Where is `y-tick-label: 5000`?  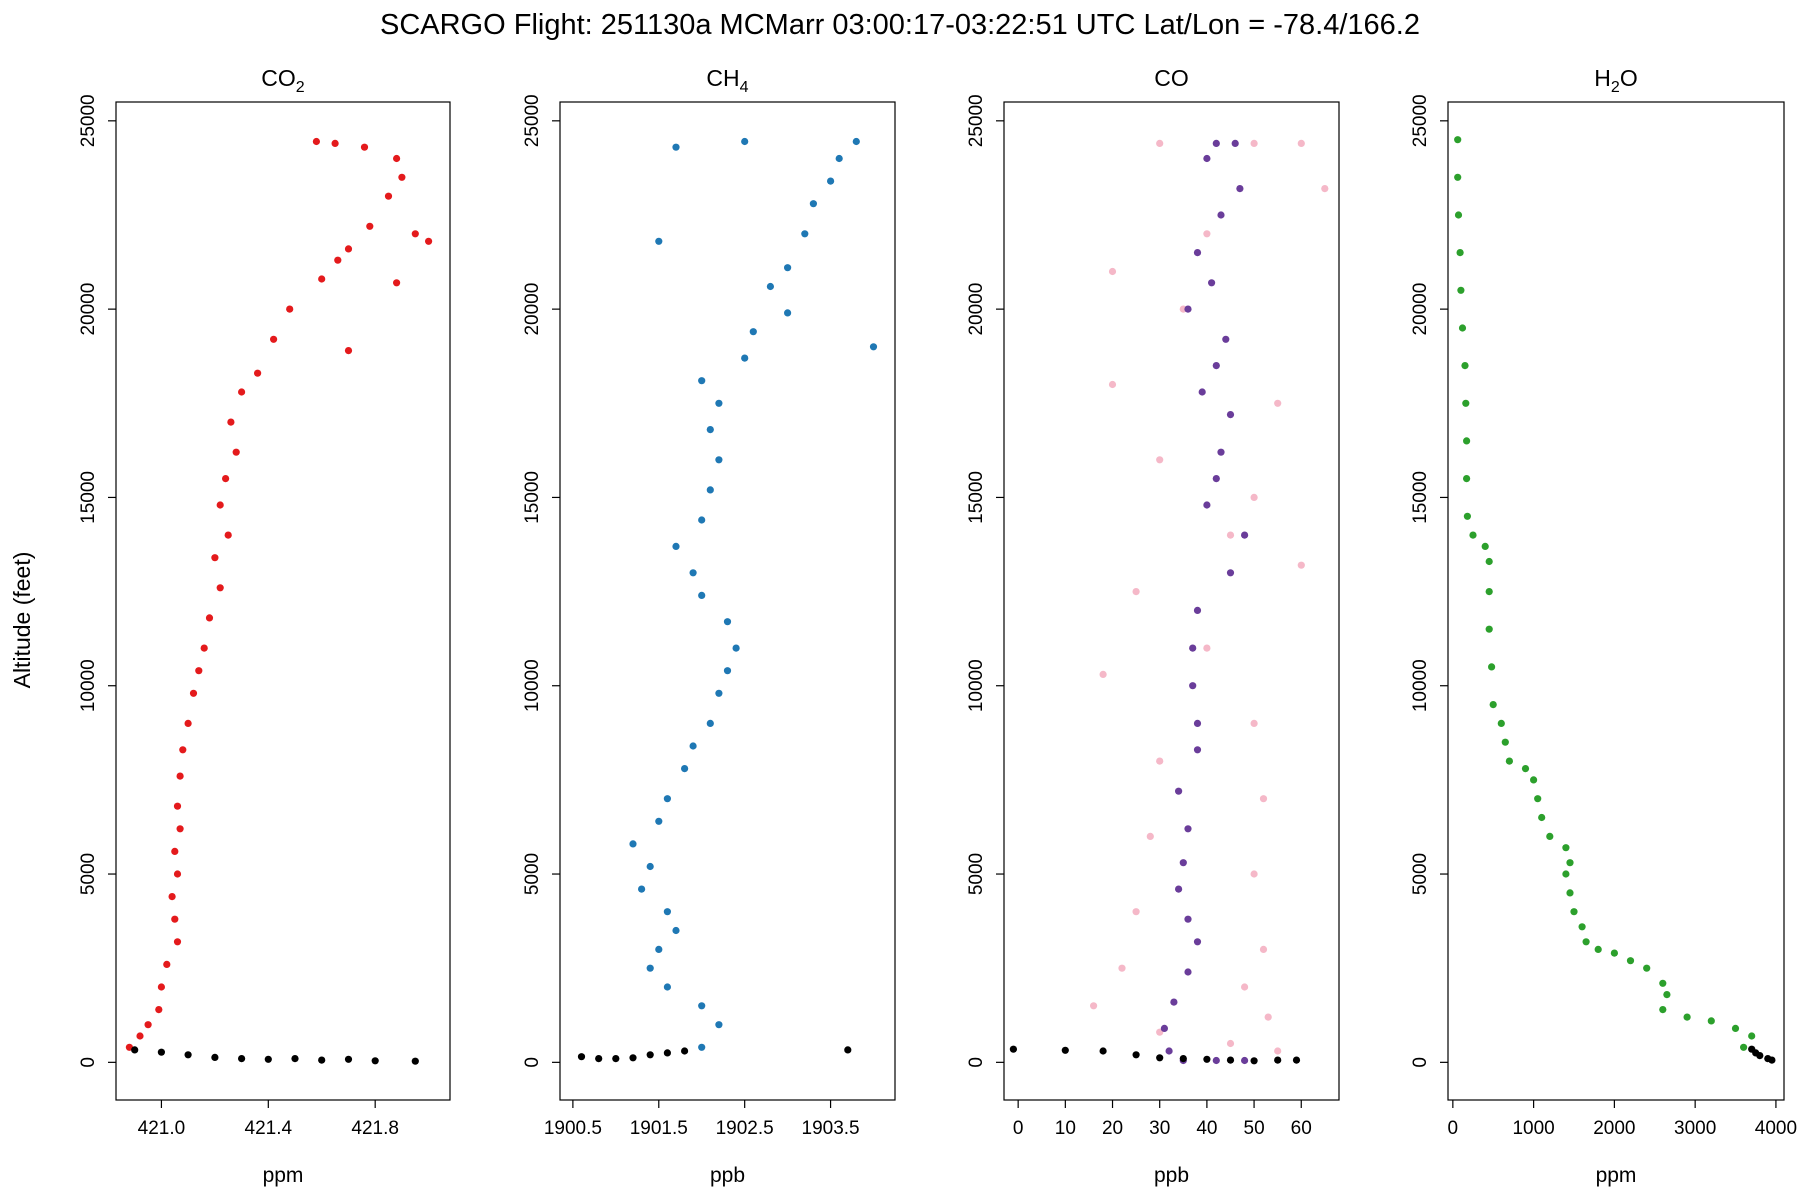
y-tick-label: 5000 is located at coordinates (532, 874).